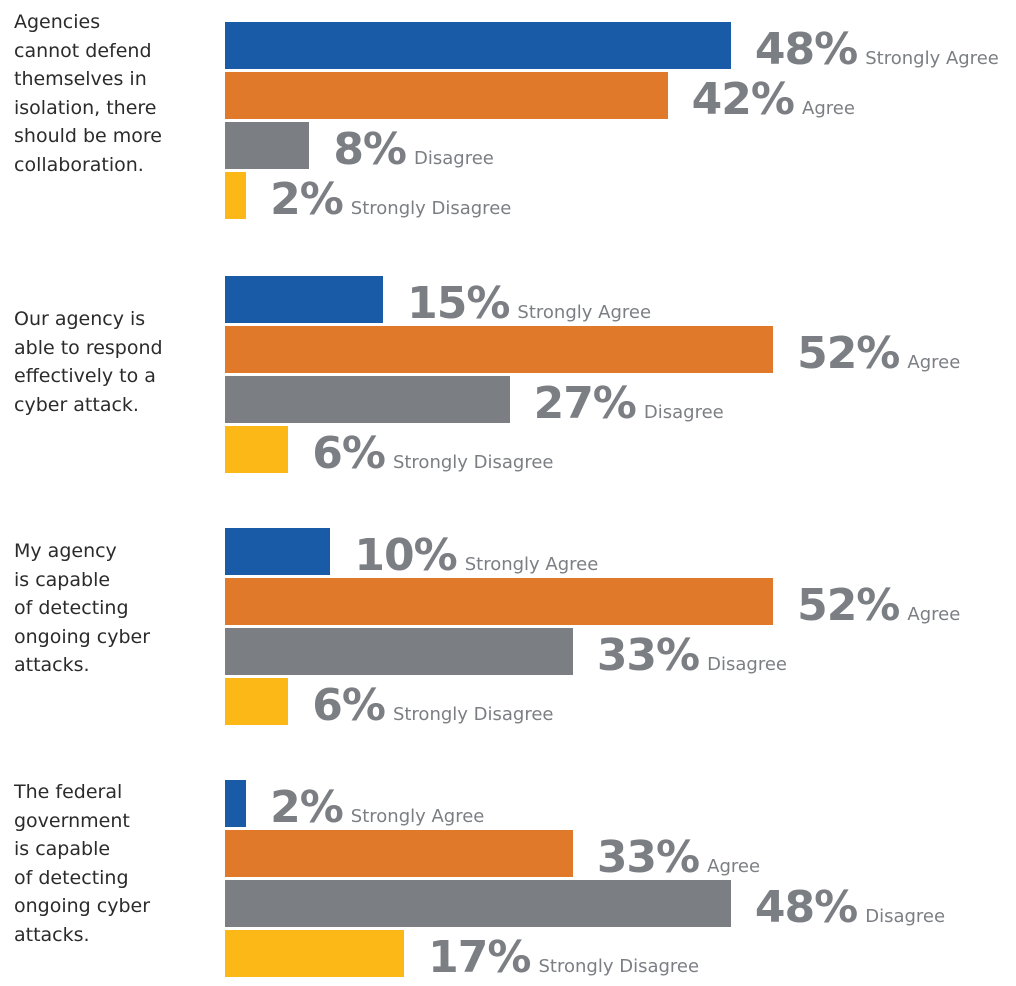  Describe the element at coordinates (743, 99) in the screenshot. I see `value-label: 42%` at that location.